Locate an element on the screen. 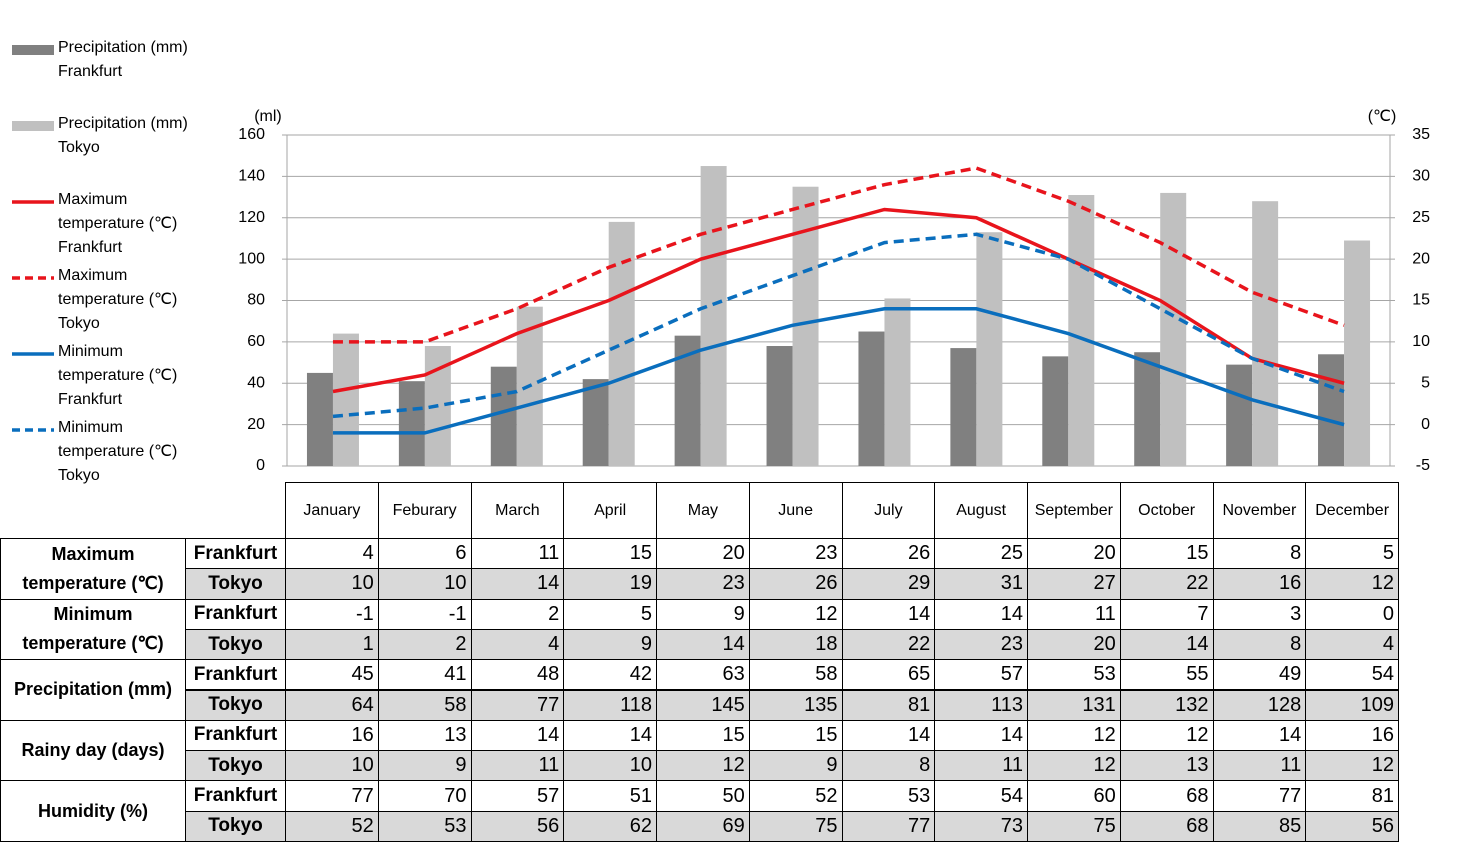 The width and height of the screenshot is (1478, 843). legend-item: Minimum temperature (℃) Tokyo is located at coordinates (112, 454).